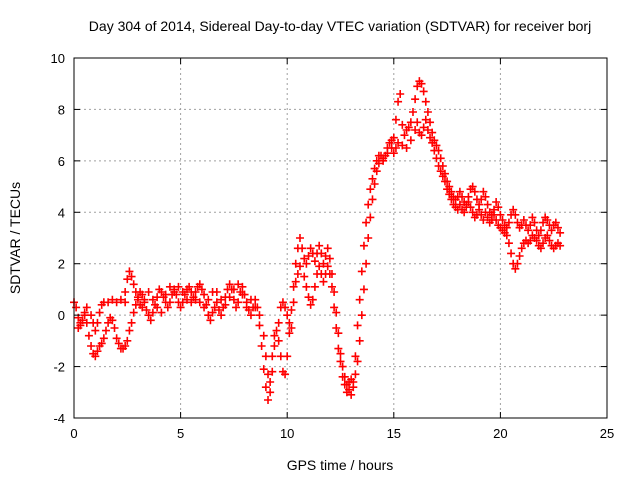 The width and height of the screenshot is (640, 480). I want to click on y-axis-label: SDTVAR / TECUs, so click(15, 238).